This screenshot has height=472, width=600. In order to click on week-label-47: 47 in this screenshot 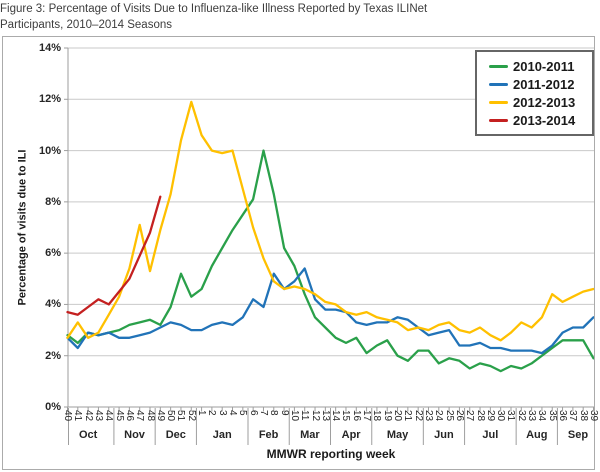, I will do `click(140, 416)`.